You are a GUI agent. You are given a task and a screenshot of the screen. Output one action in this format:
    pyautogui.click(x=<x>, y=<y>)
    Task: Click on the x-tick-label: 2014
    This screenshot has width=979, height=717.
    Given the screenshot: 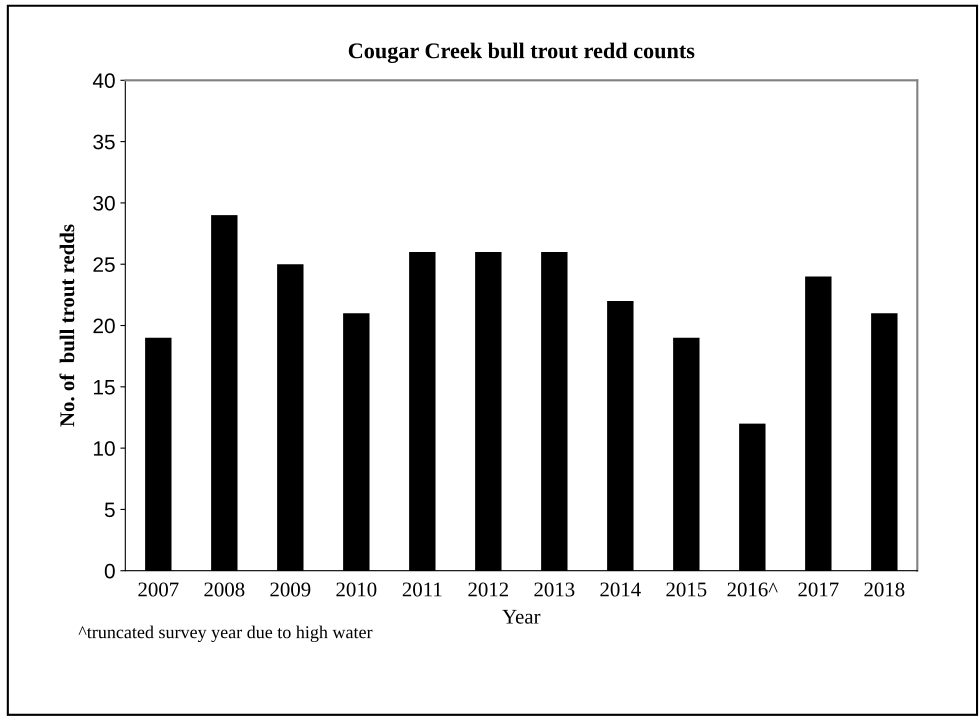 What is the action you would take?
    pyautogui.click(x=620, y=589)
    